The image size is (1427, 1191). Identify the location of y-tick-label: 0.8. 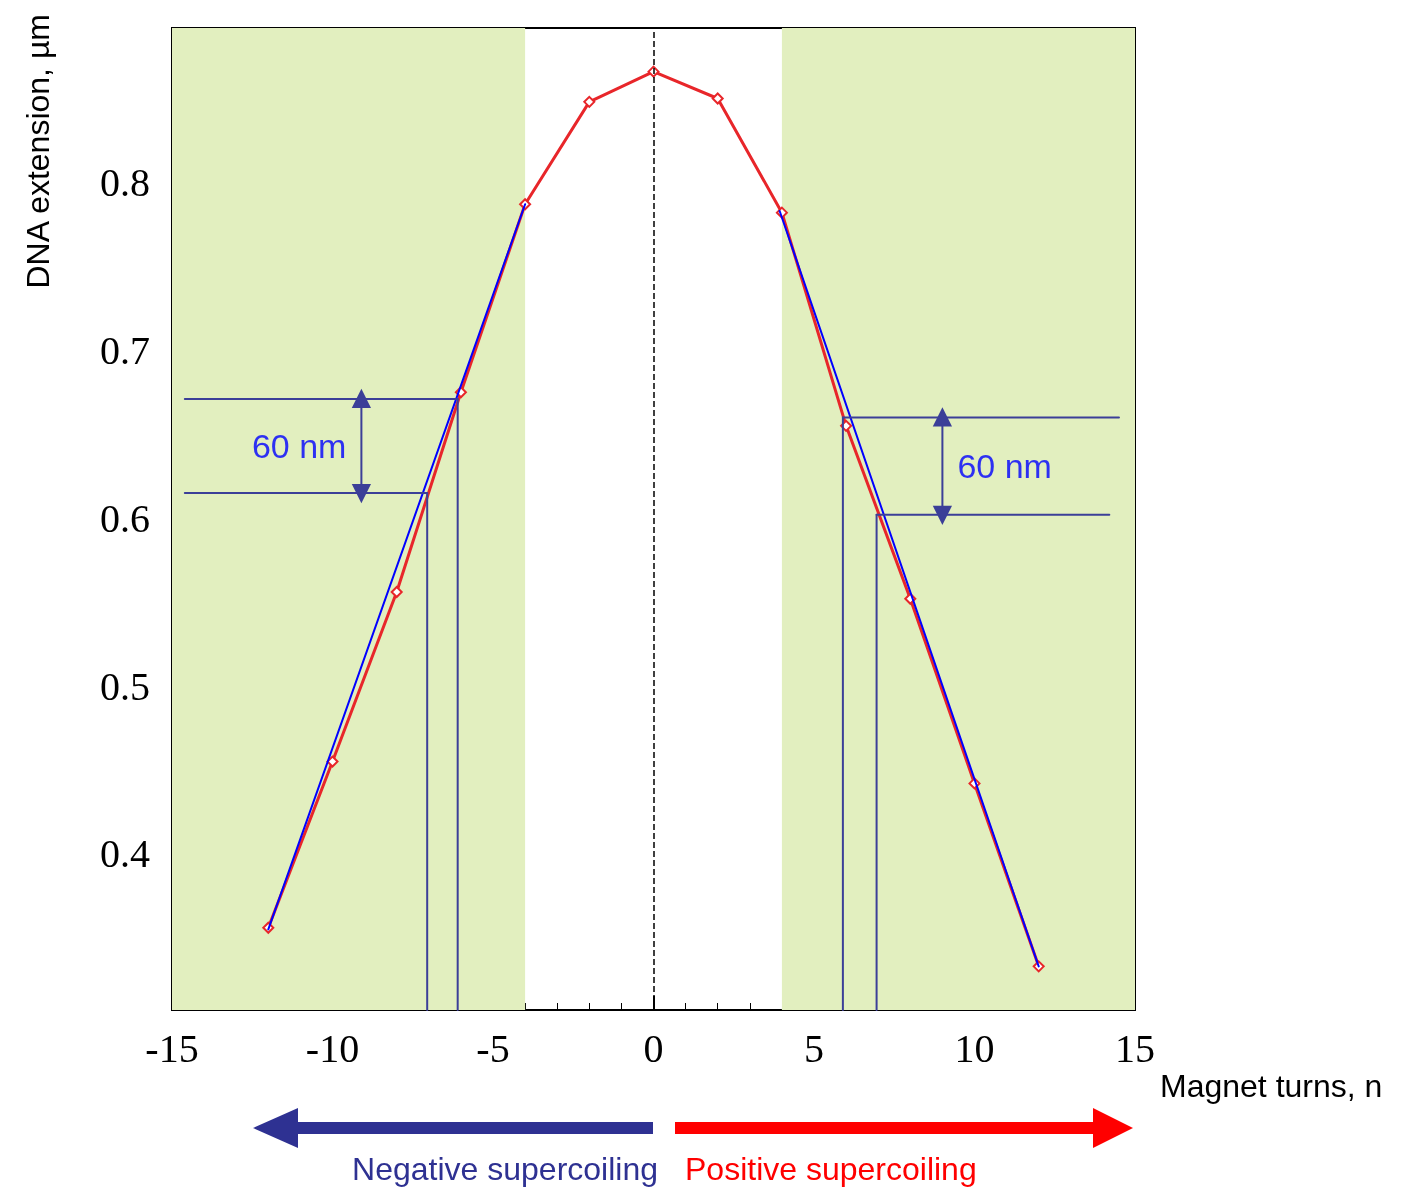
(125, 182).